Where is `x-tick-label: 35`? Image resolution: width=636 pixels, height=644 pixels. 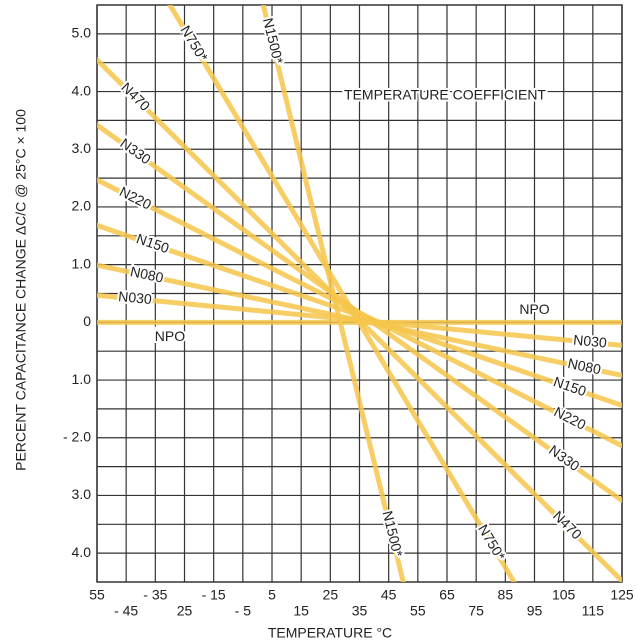 x-tick-label: 35 is located at coordinates (360, 611).